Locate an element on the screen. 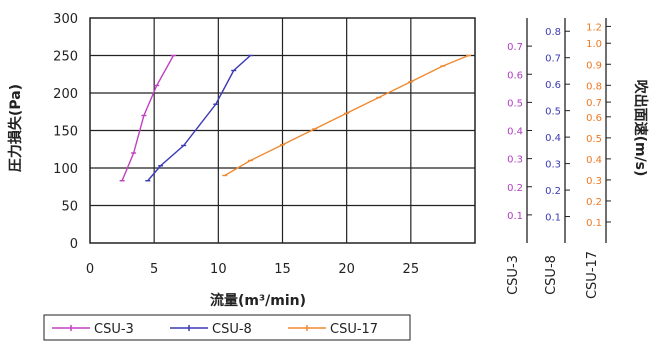 This screenshot has width=660, height=347. legend-label-CSU-17: CSU-17 is located at coordinates (354, 329).